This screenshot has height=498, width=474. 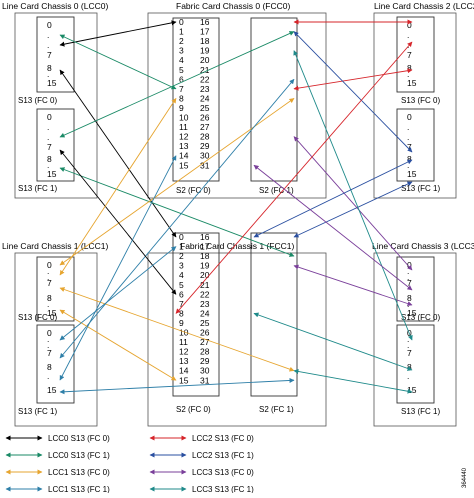 I want to click on lcc3-title: Line Card Chassis 3 (LCC3), so click(x=423, y=246).